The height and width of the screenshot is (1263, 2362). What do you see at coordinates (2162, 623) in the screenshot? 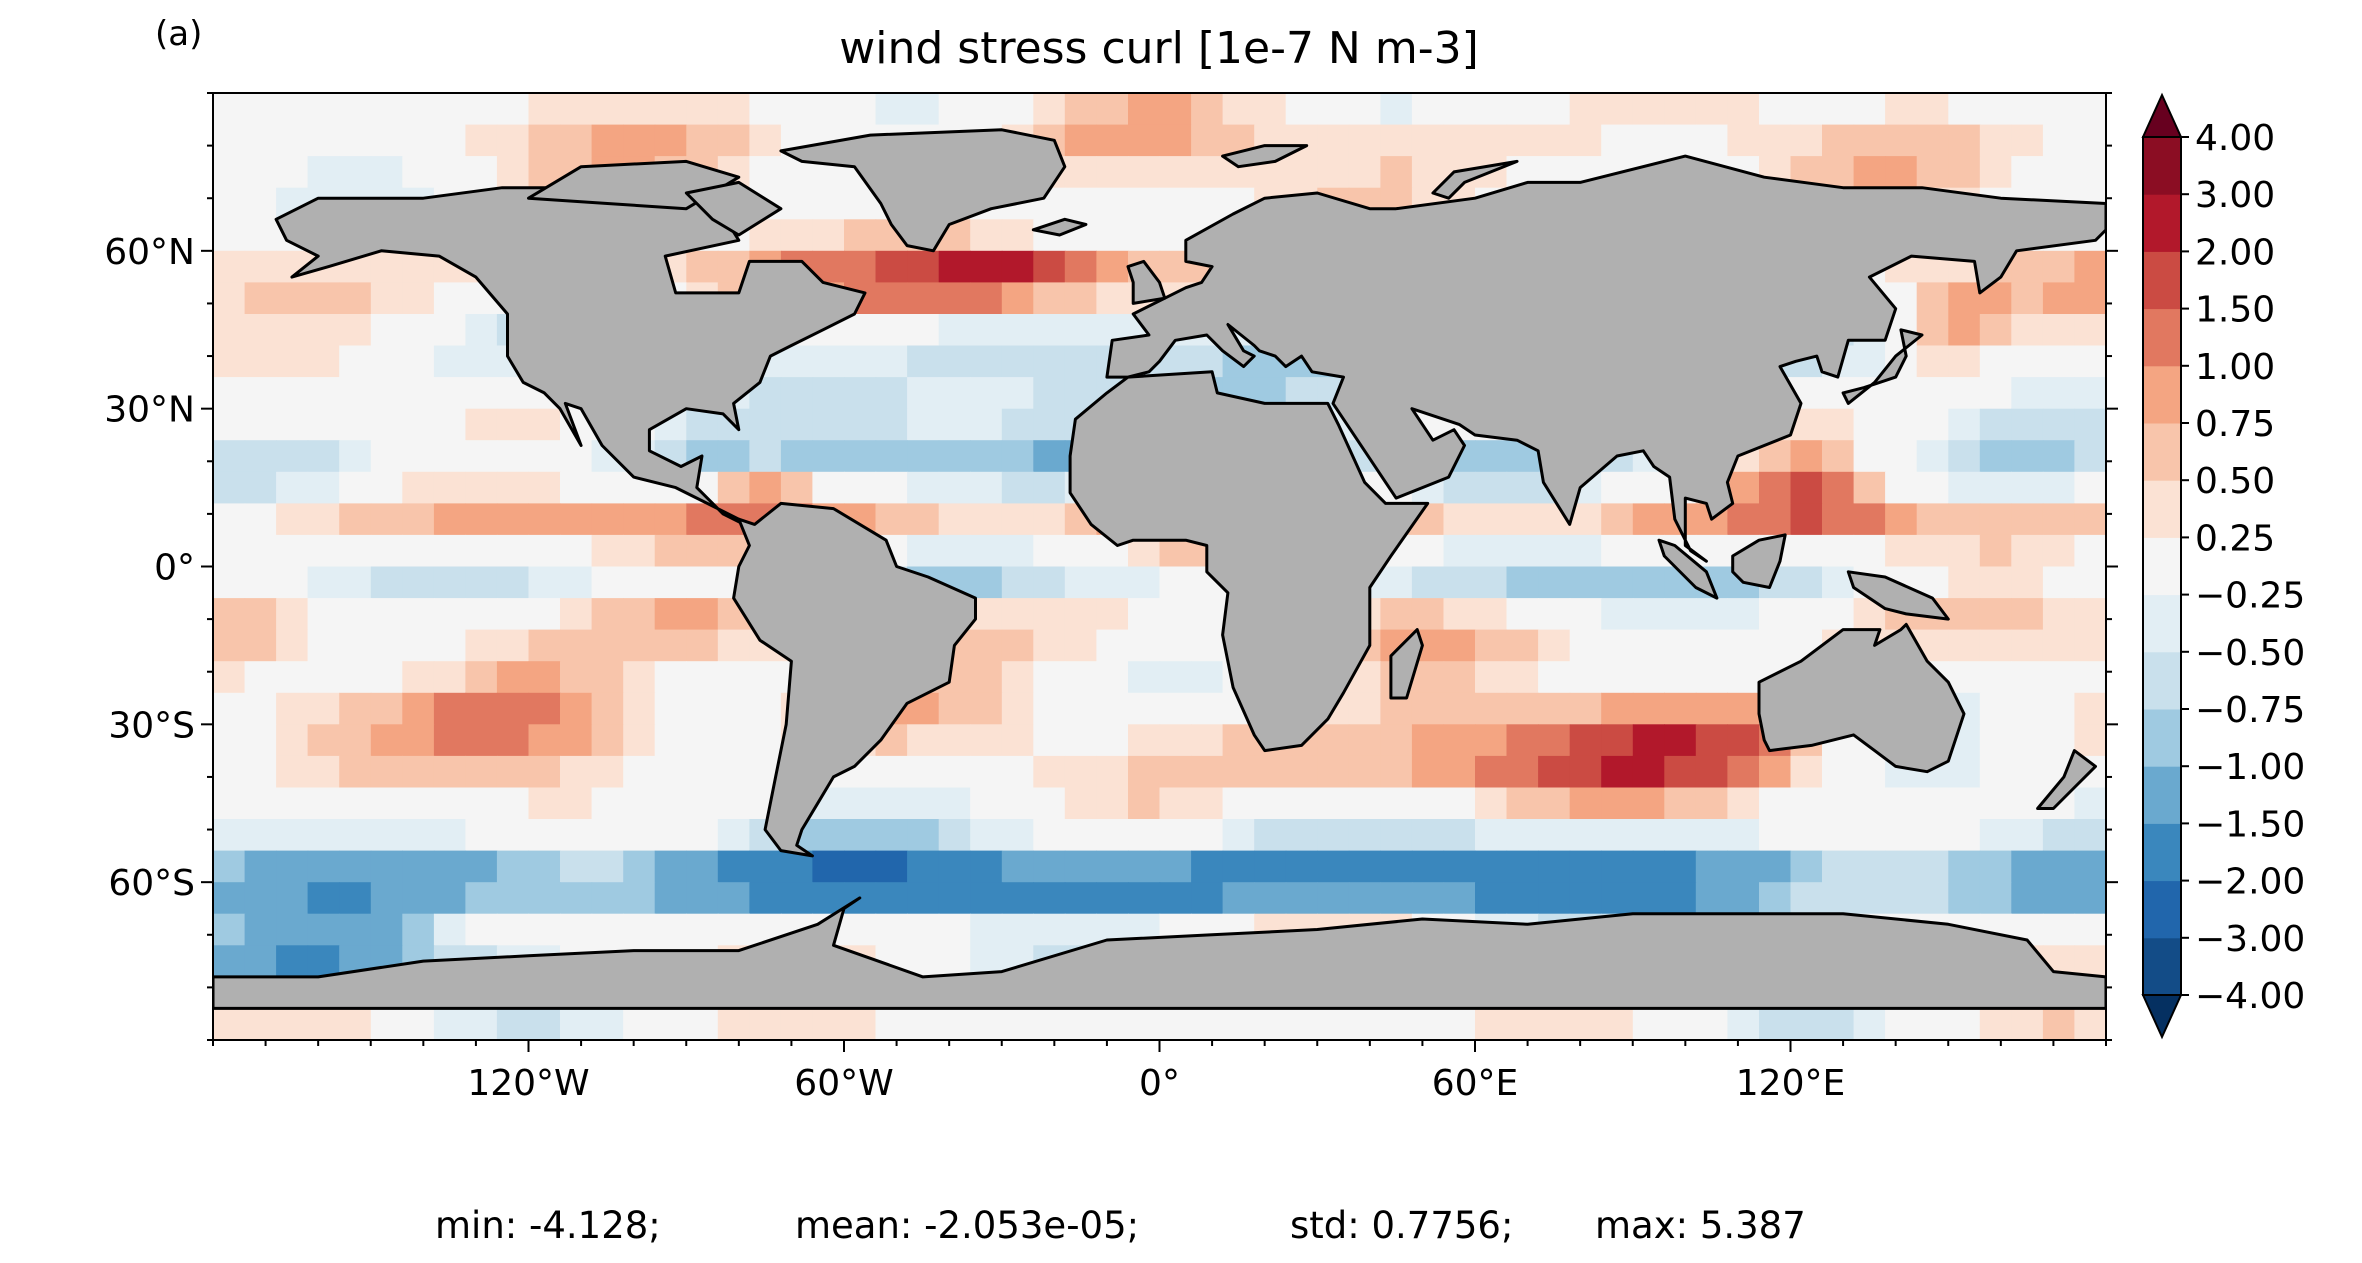
I see `colorbar-band` at bounding box center [2162, 623].